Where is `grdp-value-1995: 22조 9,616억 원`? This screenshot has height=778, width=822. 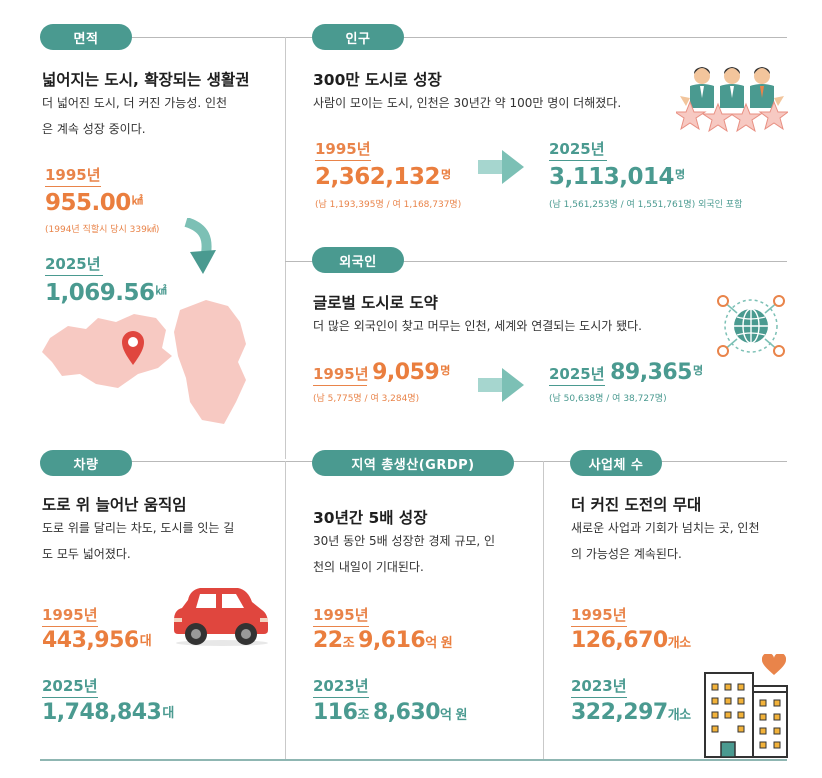 grdp-value-1995: 22조 9,616억 원 is located at coordinates (383, 640).